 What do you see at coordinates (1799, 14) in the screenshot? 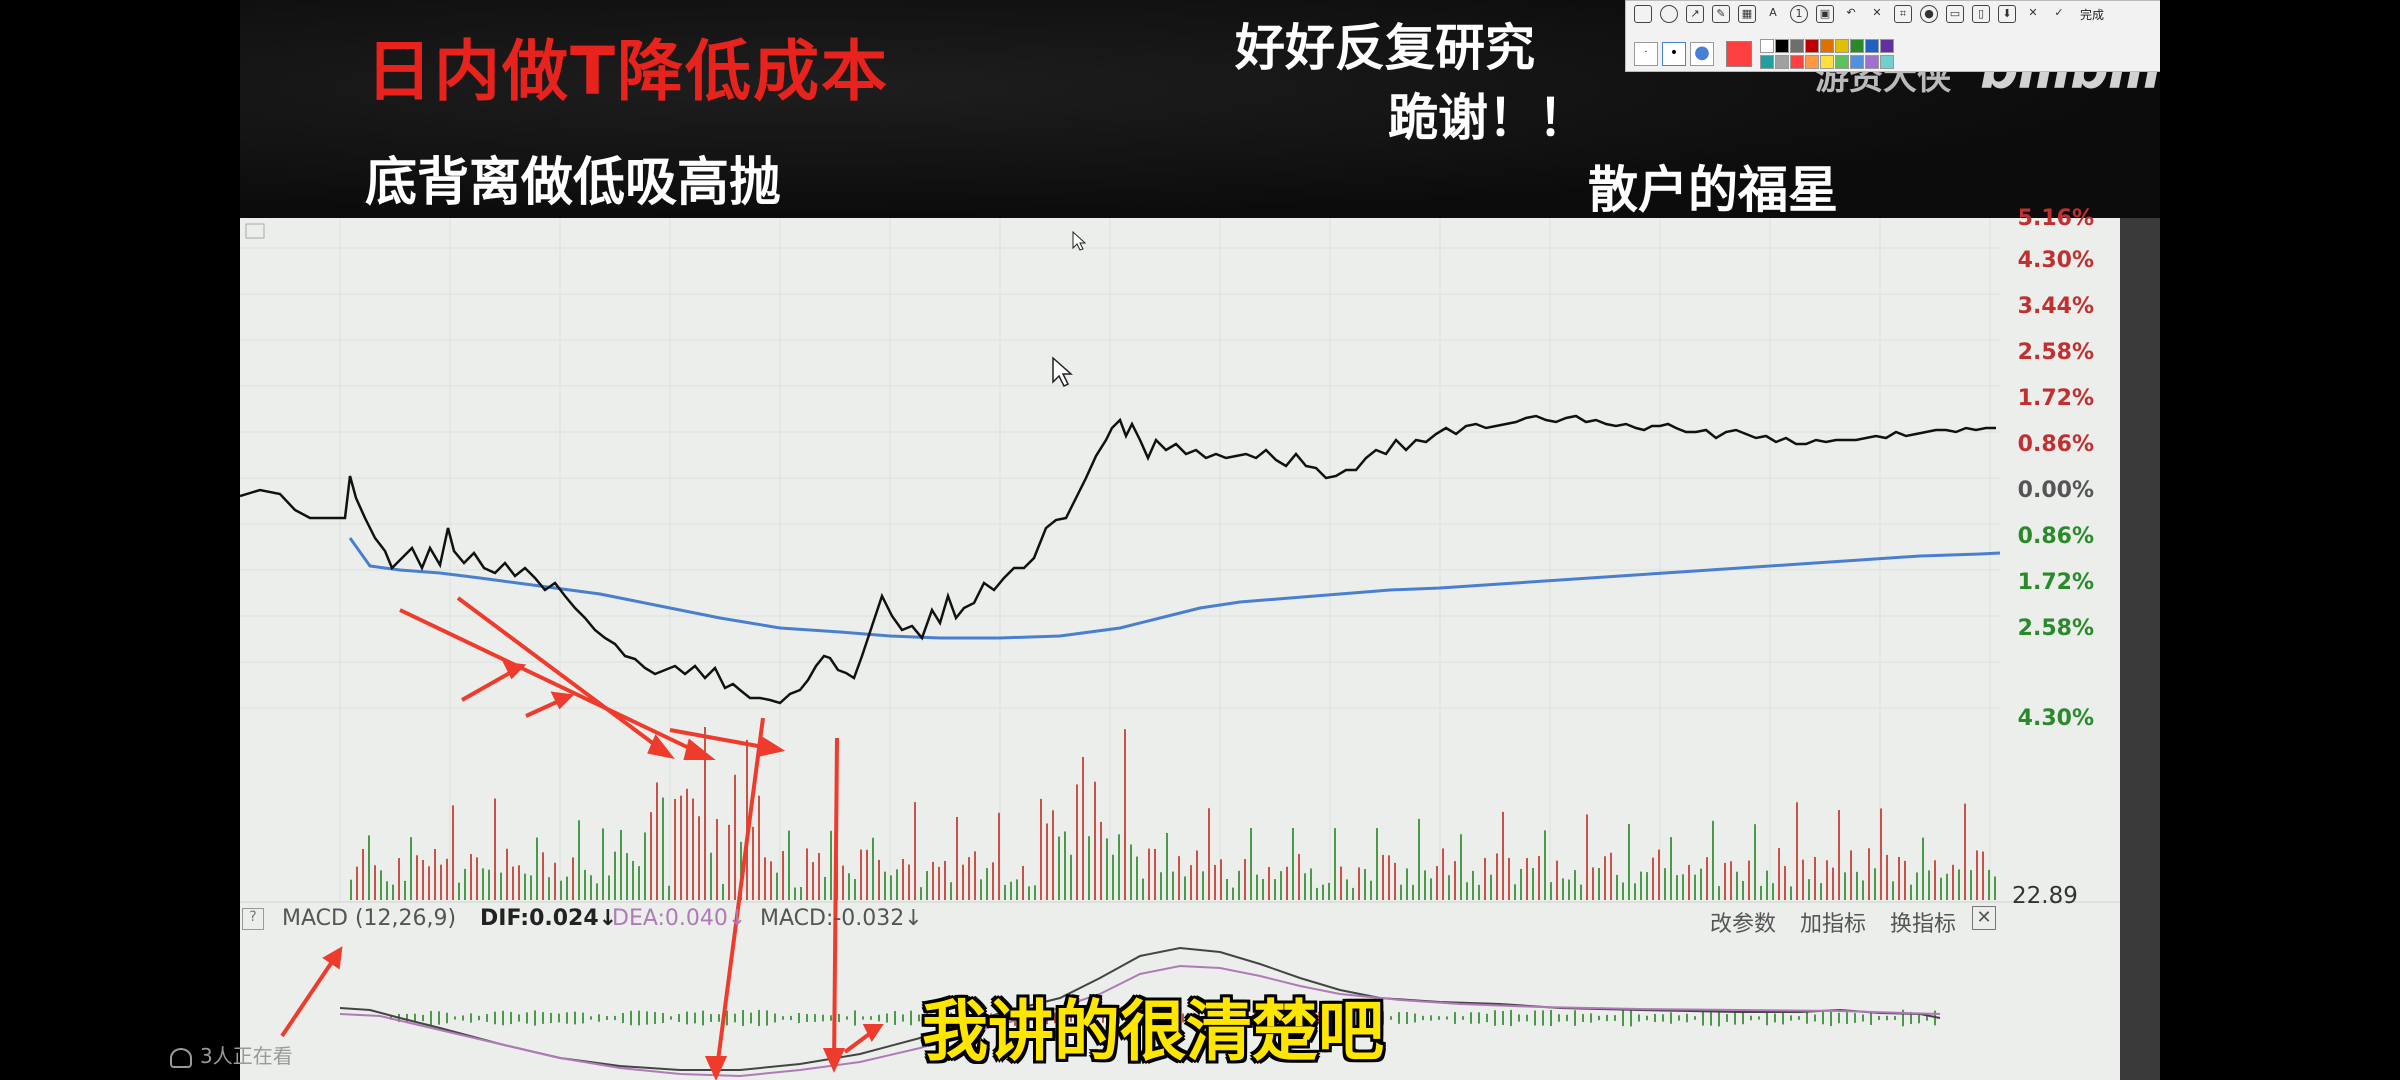
I see `number-tool-icon: 1` at bounding box center [1799, 14].